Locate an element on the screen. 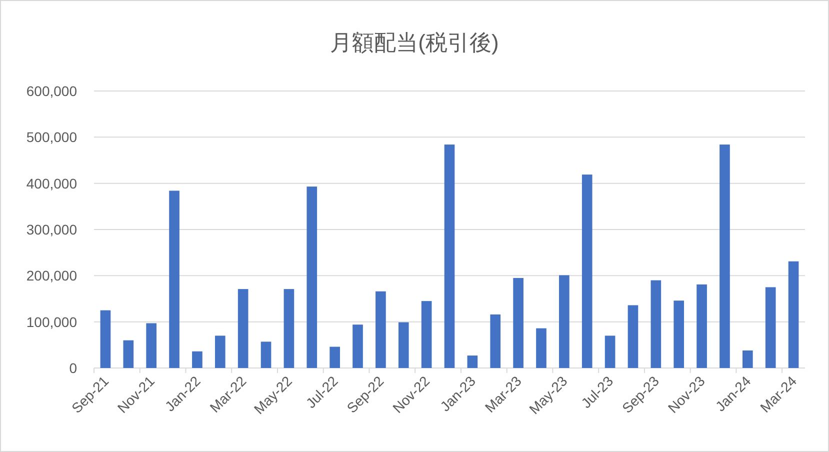 This screenshot has width=829, height=452. y-tick-label: 400,000 is located at coordinates (52, 183).